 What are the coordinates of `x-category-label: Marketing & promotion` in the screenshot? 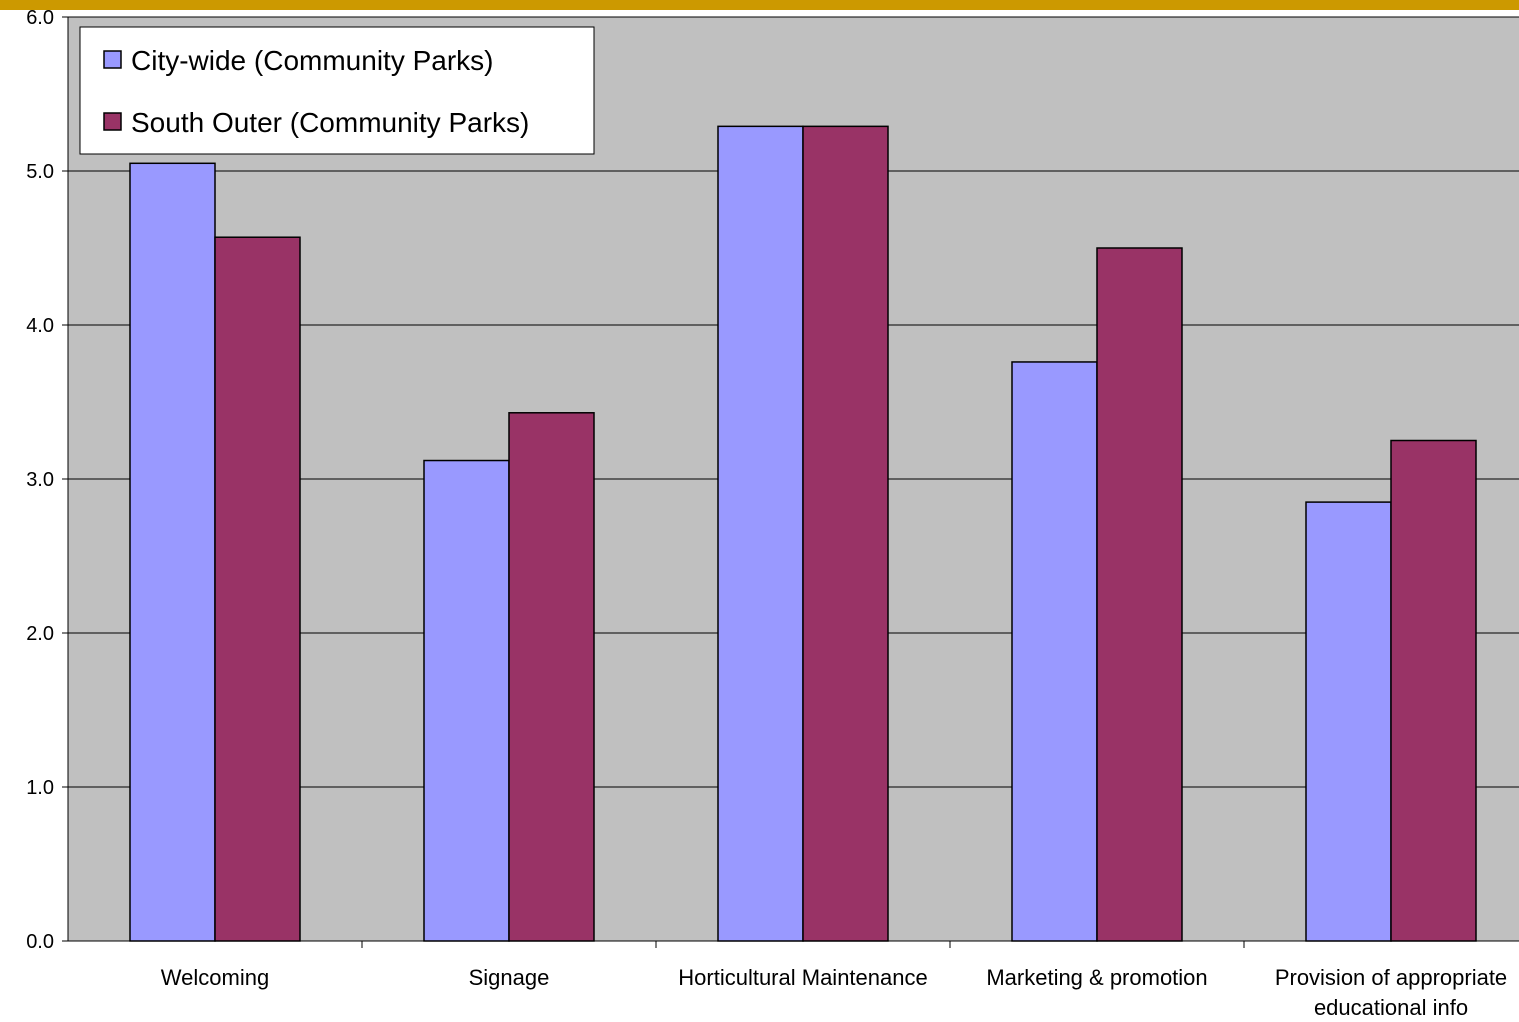 It's located at (1096, 977).